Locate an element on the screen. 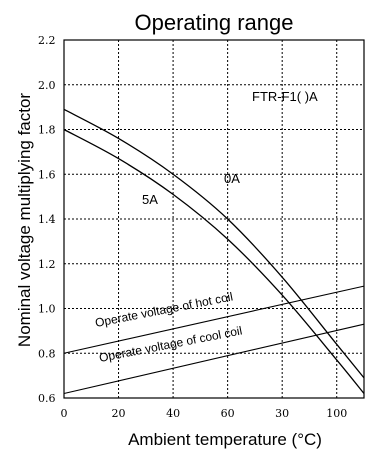  y-tick-label: 0.8 is located at coordinates (47, 353).